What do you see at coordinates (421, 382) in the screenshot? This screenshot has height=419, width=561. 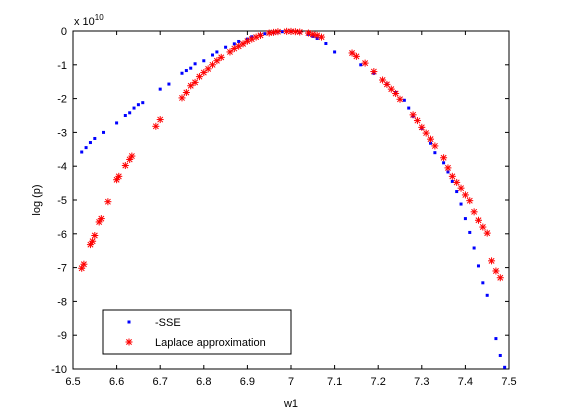 I see `x-tick-label: 7.3` at bounding box center [421, 382].